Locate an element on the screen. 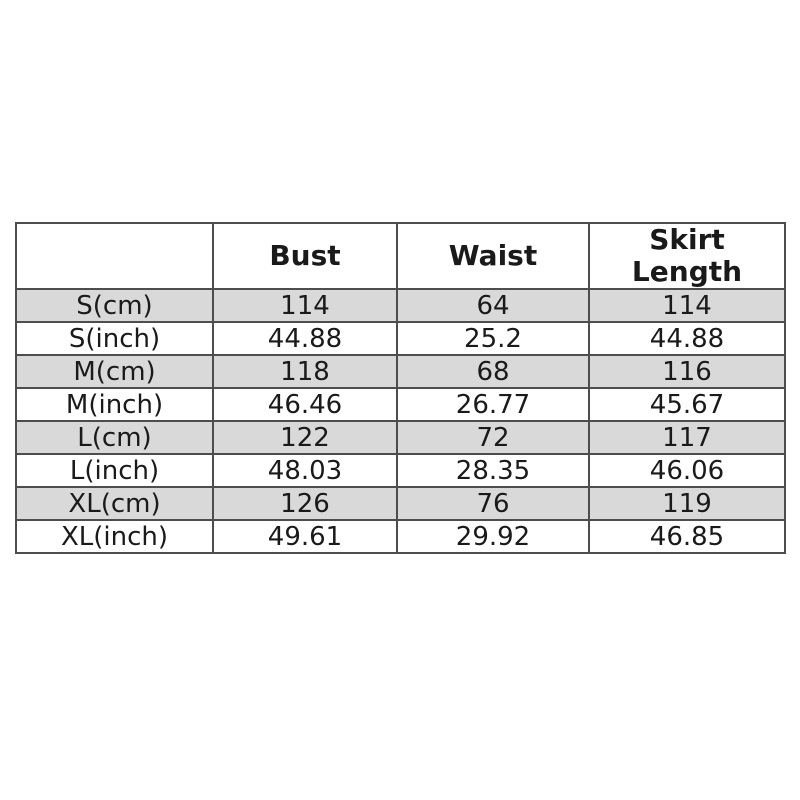 The image size is (800, 800). row-label: M(inch) is located at coordinates (114, 405).